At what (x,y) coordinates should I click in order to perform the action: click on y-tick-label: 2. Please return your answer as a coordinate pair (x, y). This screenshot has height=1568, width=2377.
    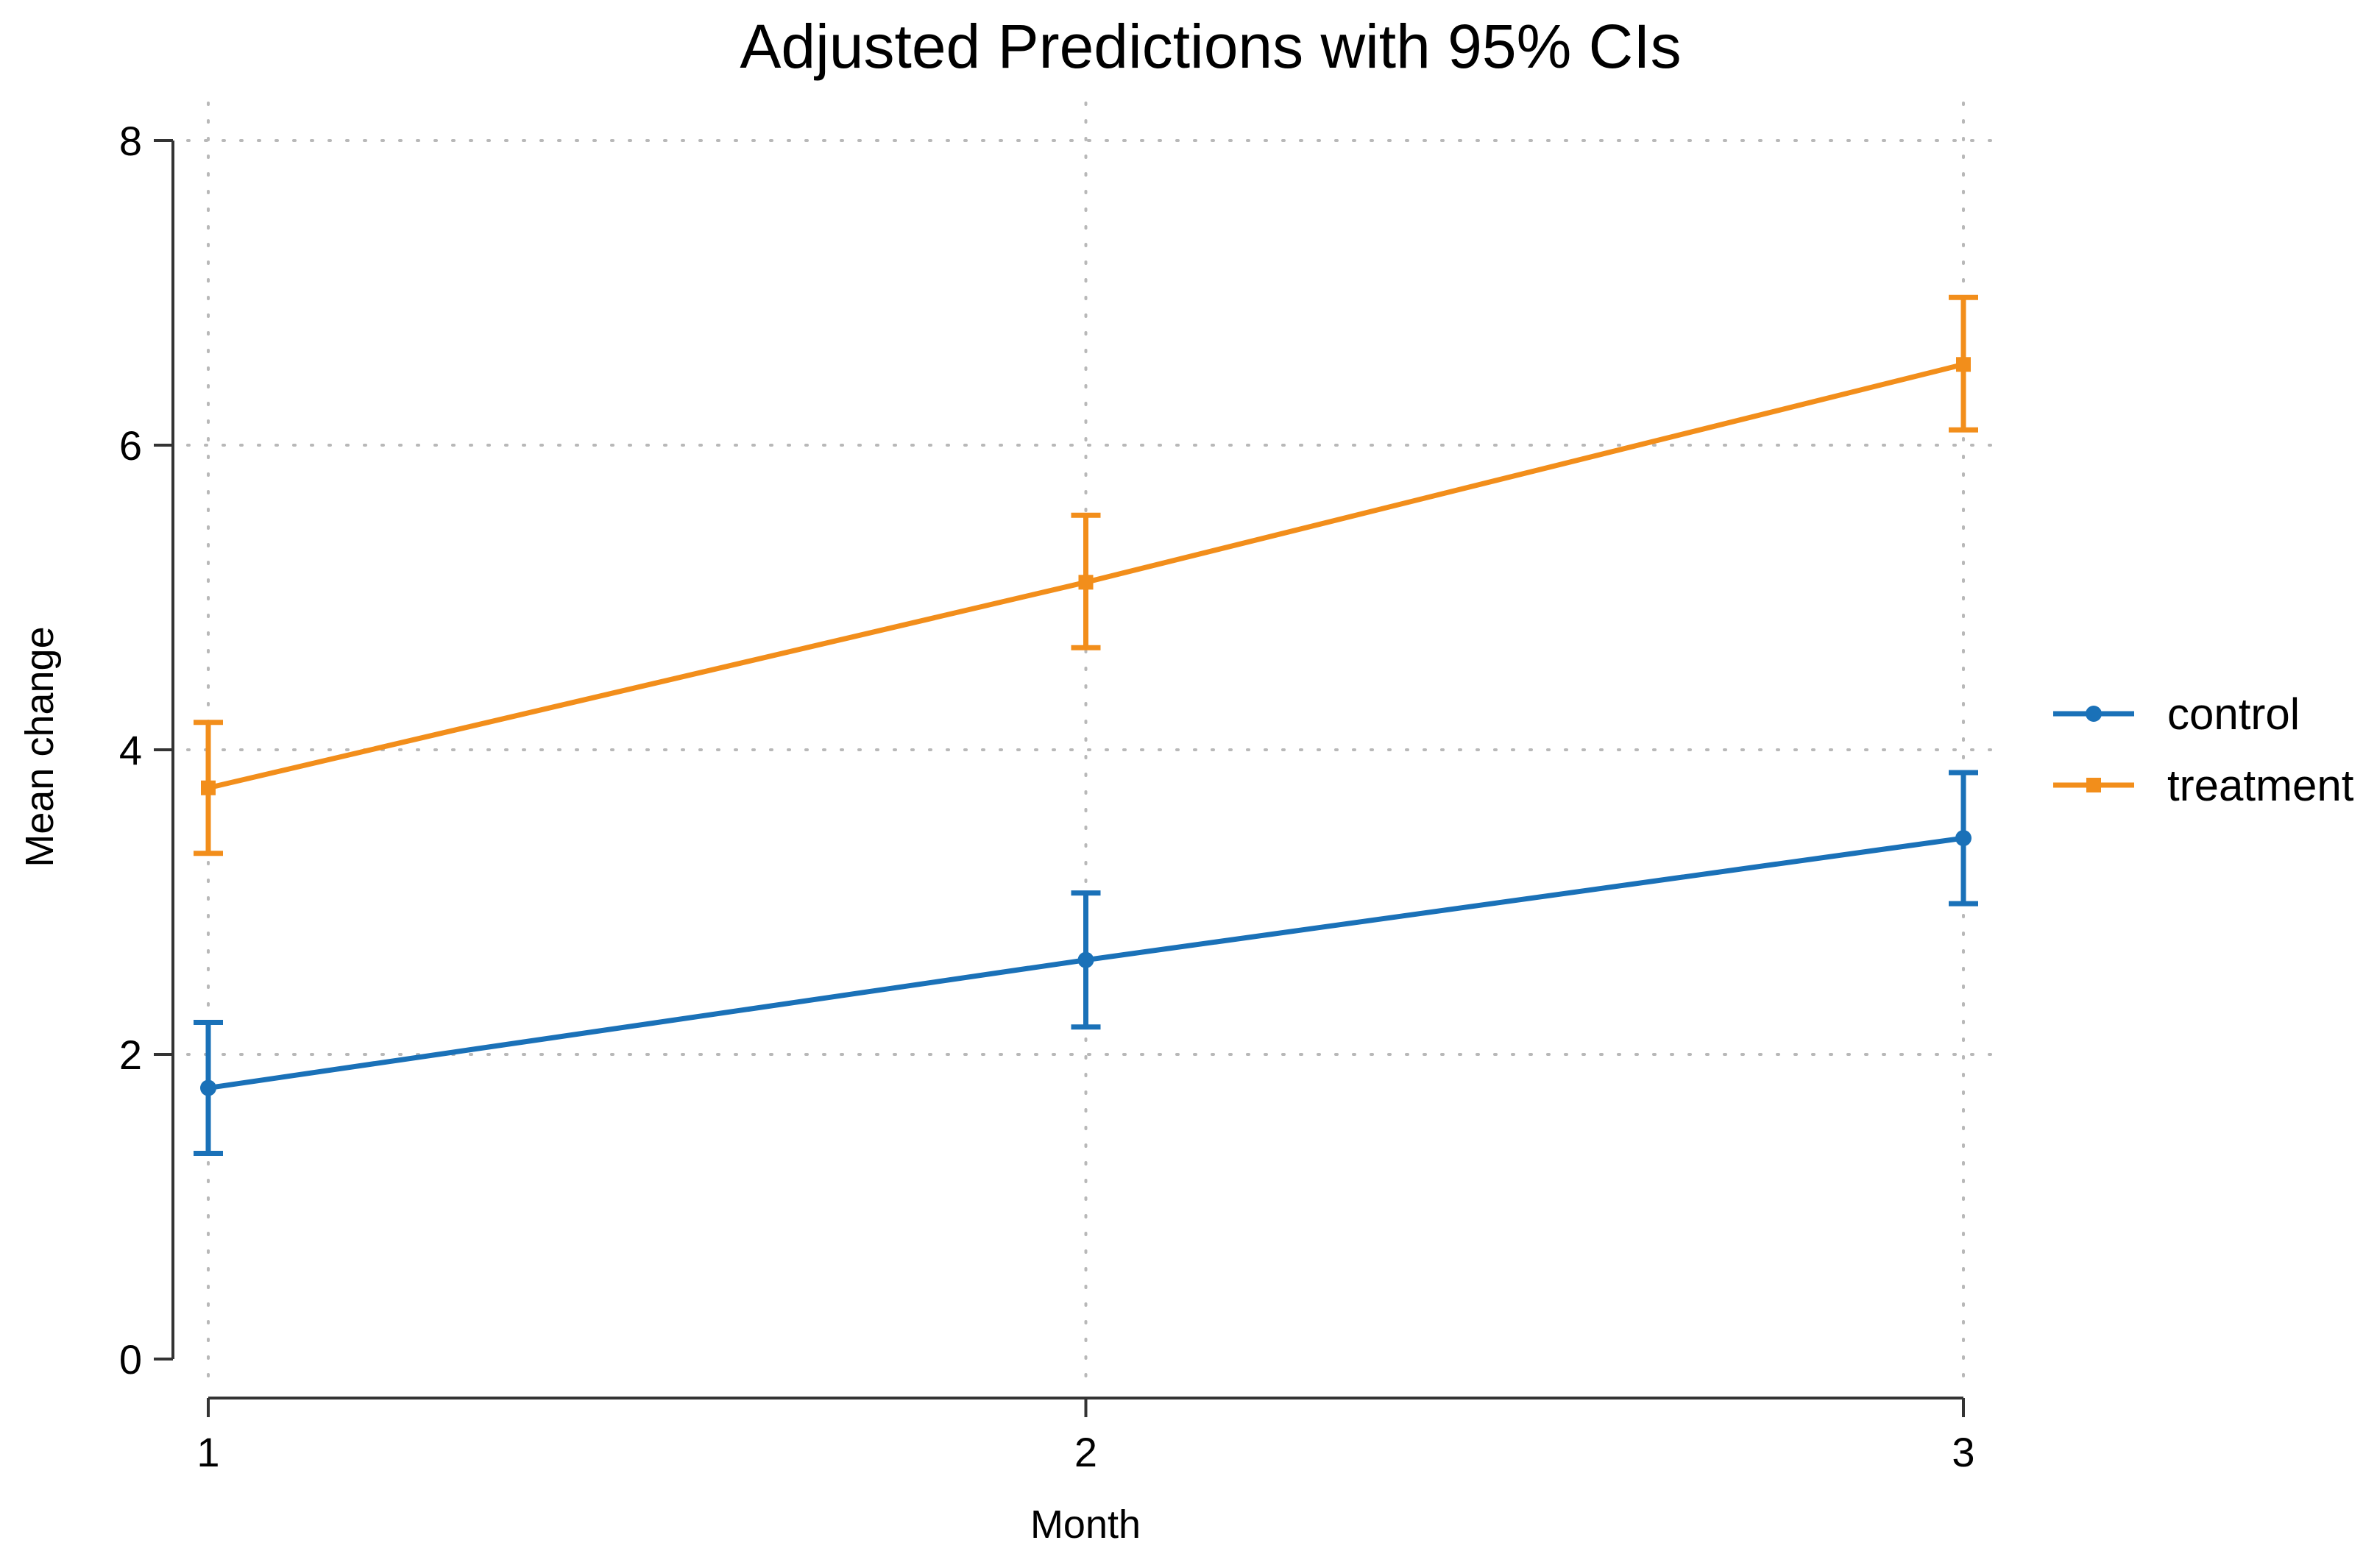
    Looking at the image, I should click on (130, 1055).